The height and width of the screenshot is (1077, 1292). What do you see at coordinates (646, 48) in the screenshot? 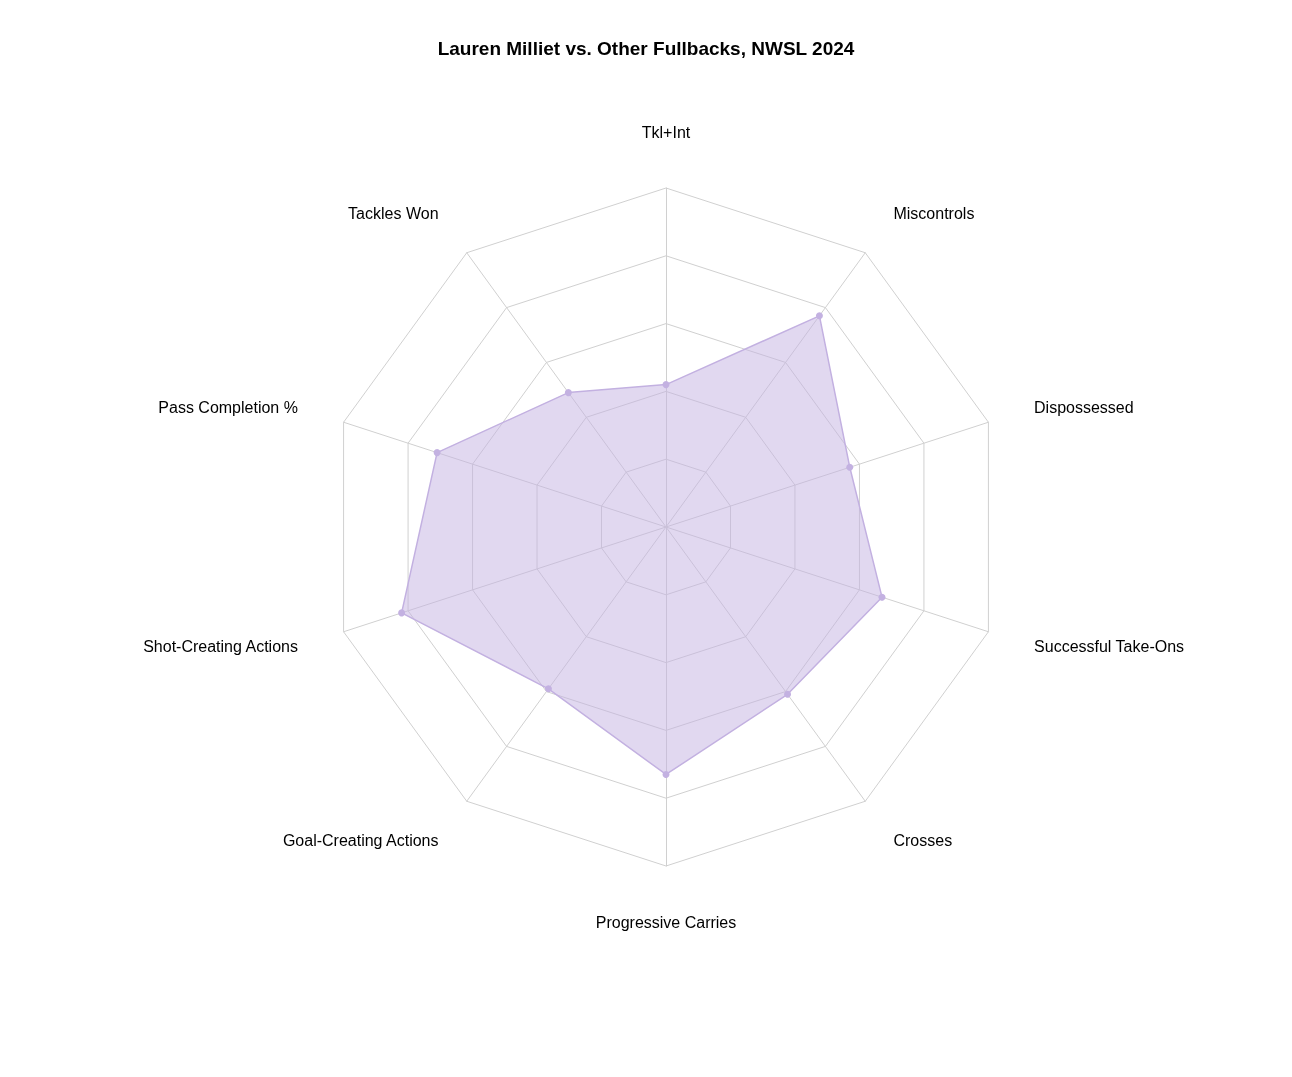
I see `chart-title: Lauren Milliet vs. Other Fullbacks, NWSL 2024` at bounding box center [646, 48].